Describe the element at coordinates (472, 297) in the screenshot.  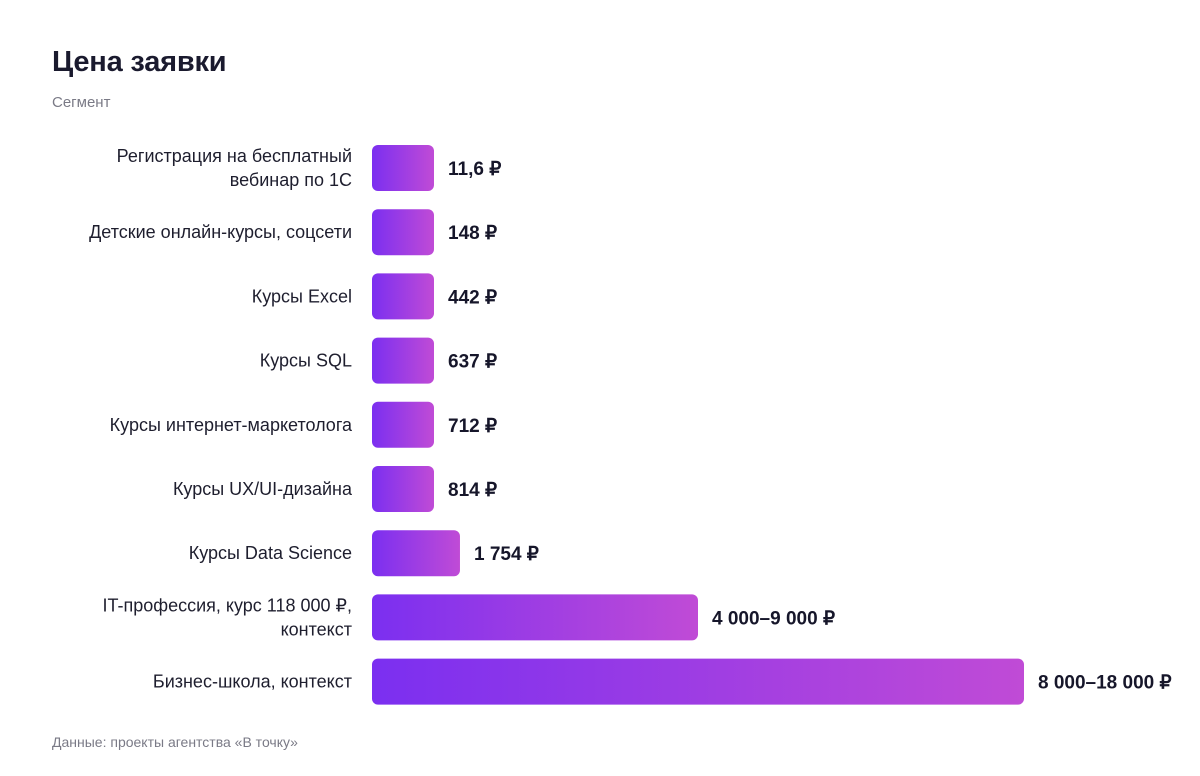
I see `value-label: 442 ₽` at that location.